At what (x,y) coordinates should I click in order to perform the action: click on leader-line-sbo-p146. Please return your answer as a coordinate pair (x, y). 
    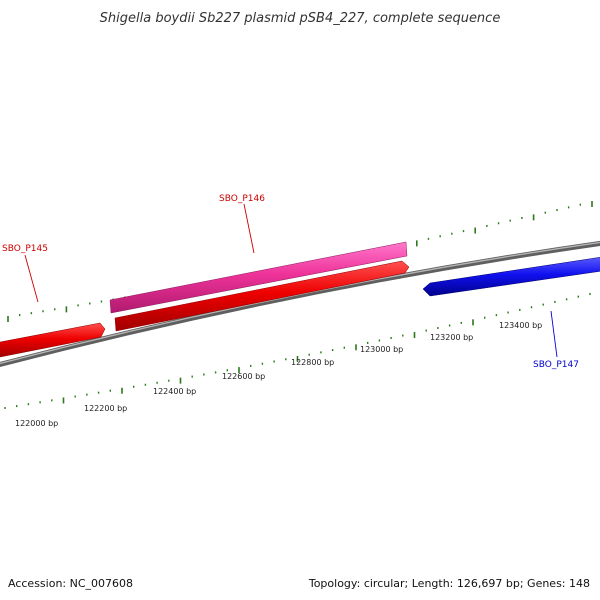
    Looking at the image, I should click on (249, 228).